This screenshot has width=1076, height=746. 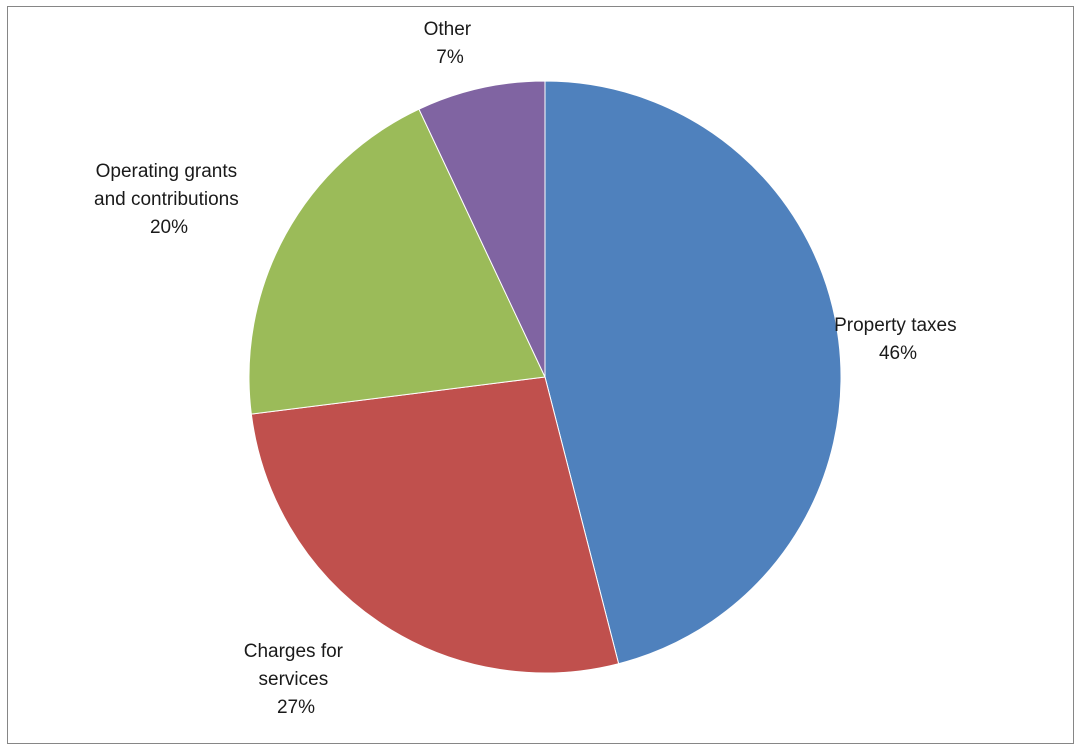 What do you see at coordinates (450, 57) in the screenshot?
I see `label-other-pct: 7%` at bounding box center [450, 57].